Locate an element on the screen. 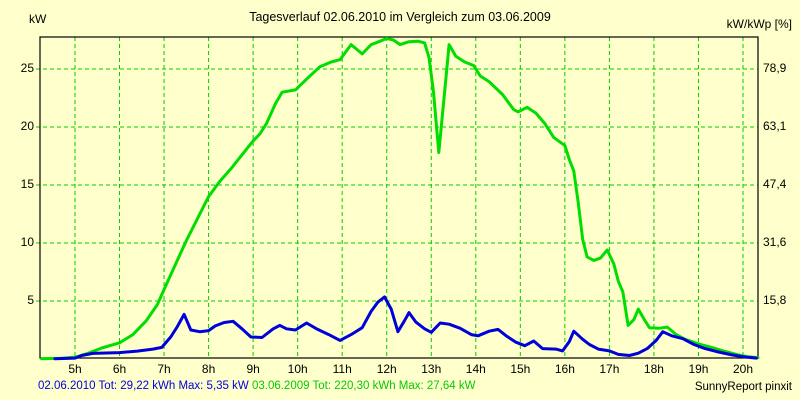  right-tick-78,9: 78,9 is located at coordinates (775, 68).